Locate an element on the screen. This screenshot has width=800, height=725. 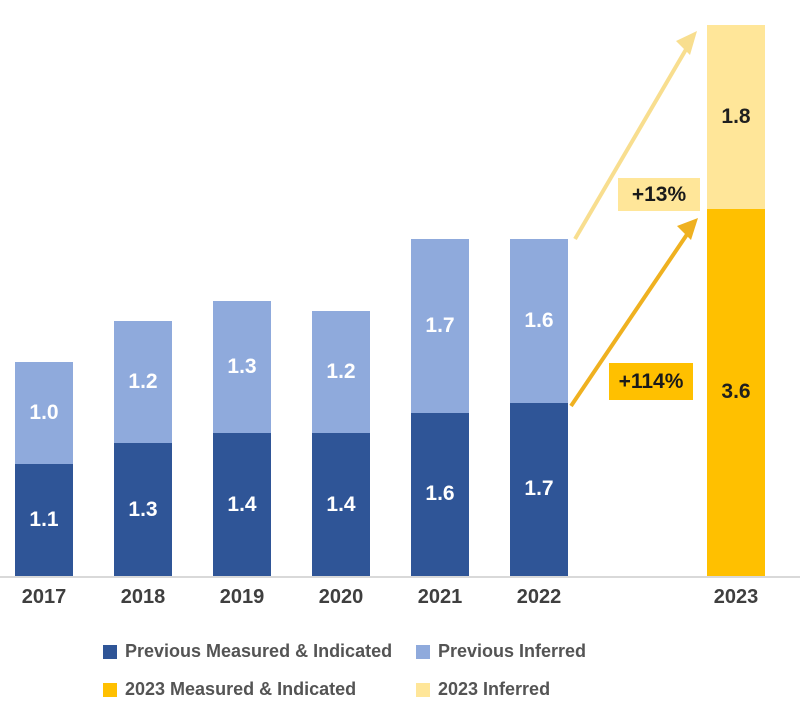
bar-segment: 3.6 is located at coordinates (736, 392).